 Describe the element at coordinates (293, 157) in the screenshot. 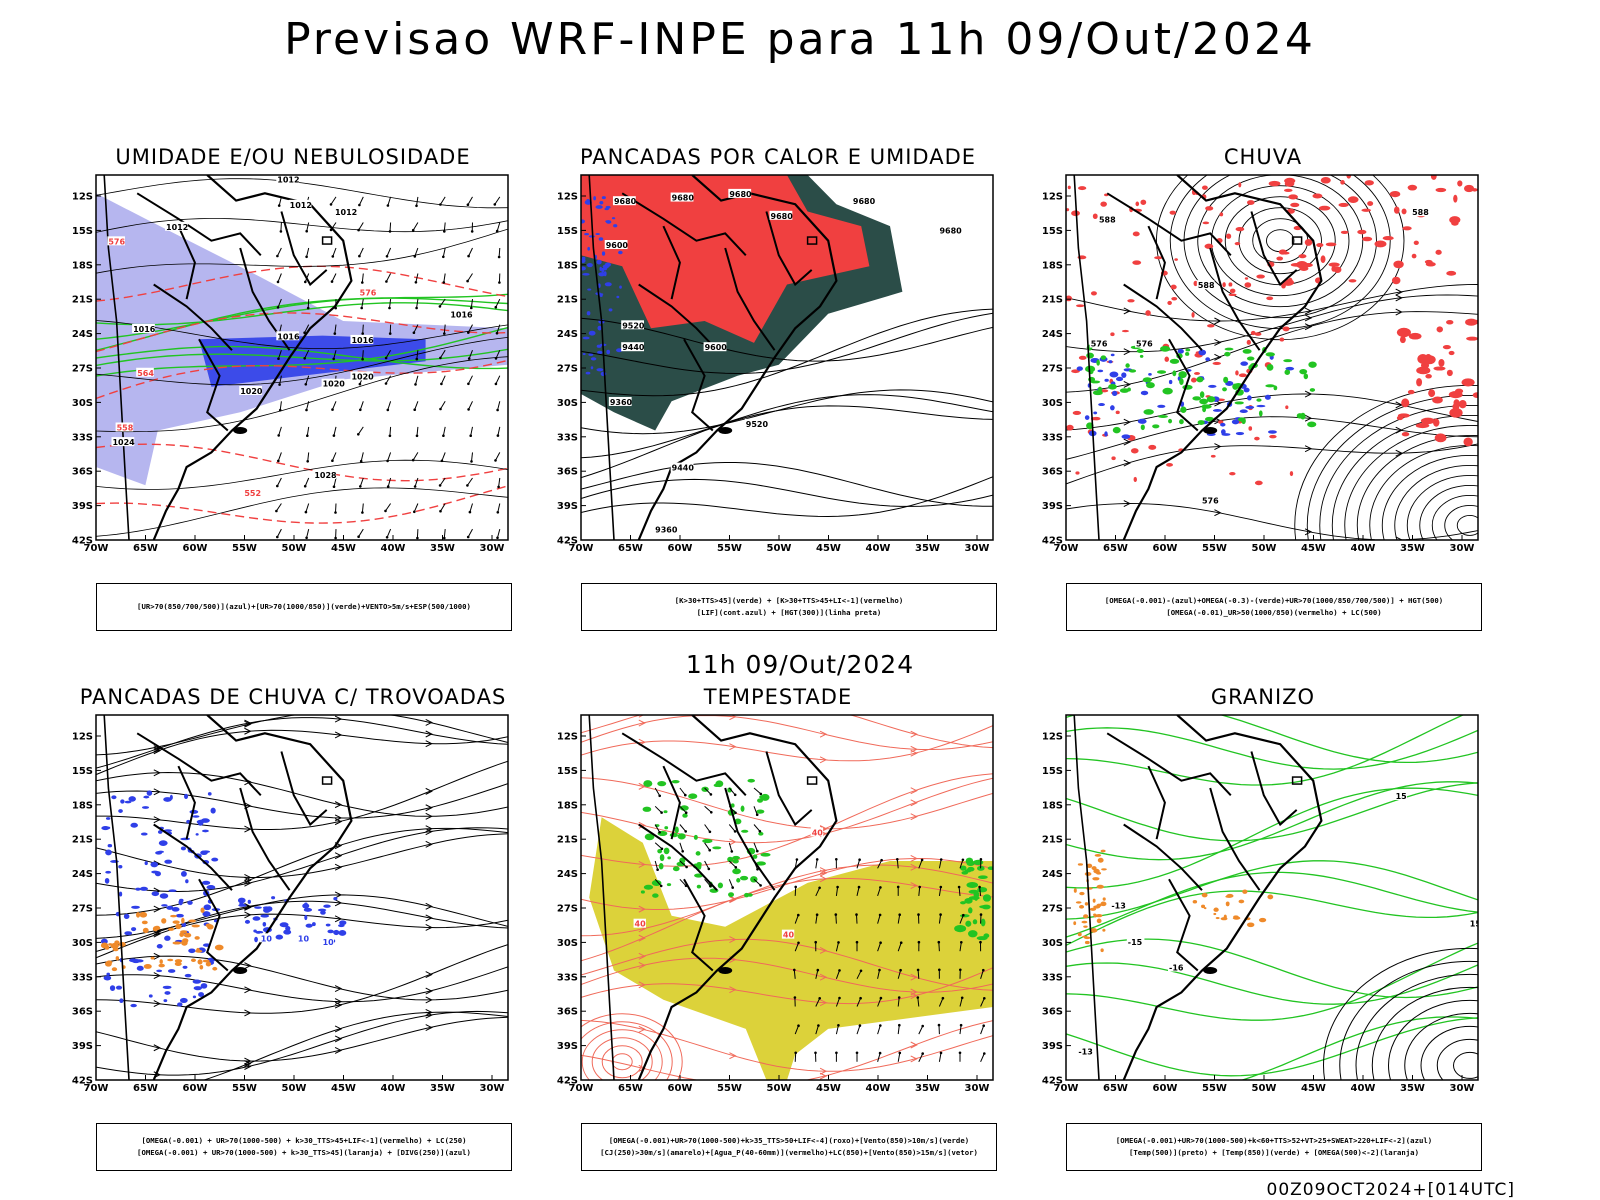

I see `panel-title: UMIDADE E/OU NEBULOSIDADE` at that location.